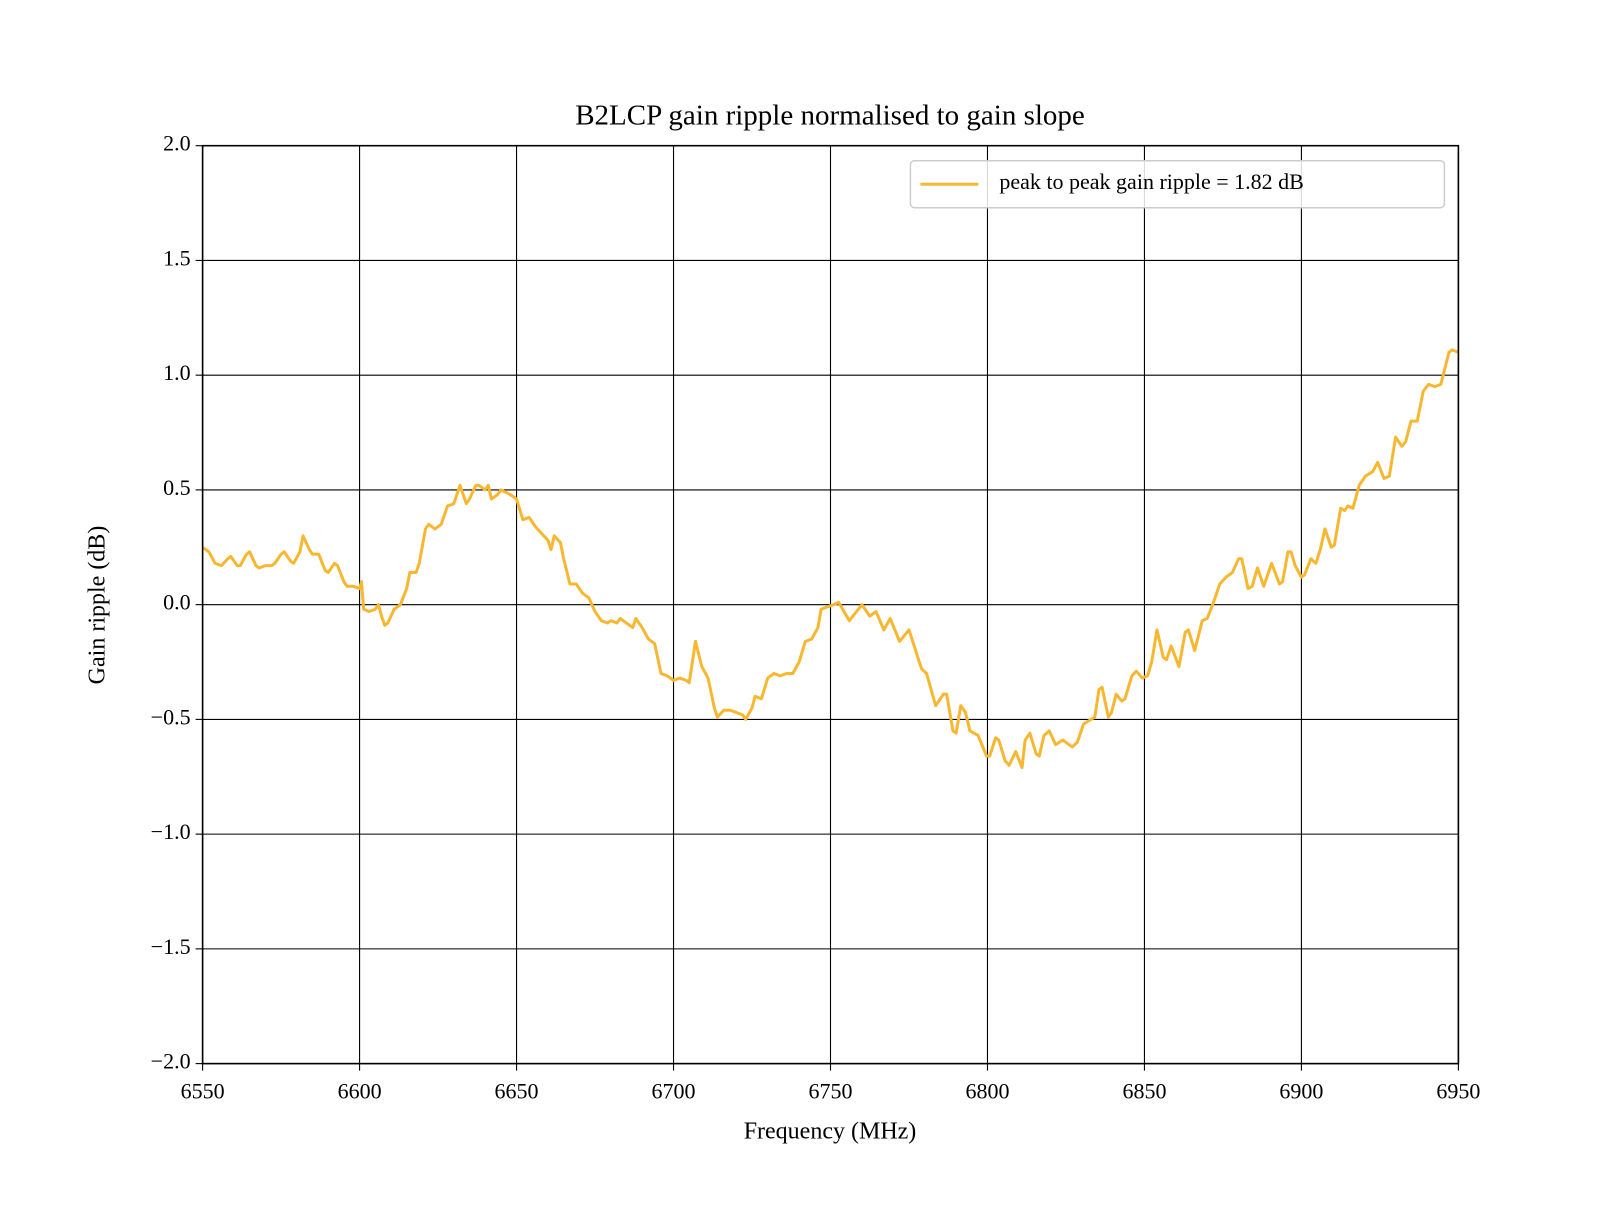 This screenshot has height=1205, width=1600. I want to click on x-tick-label: 6950, so click(1458, 1091).